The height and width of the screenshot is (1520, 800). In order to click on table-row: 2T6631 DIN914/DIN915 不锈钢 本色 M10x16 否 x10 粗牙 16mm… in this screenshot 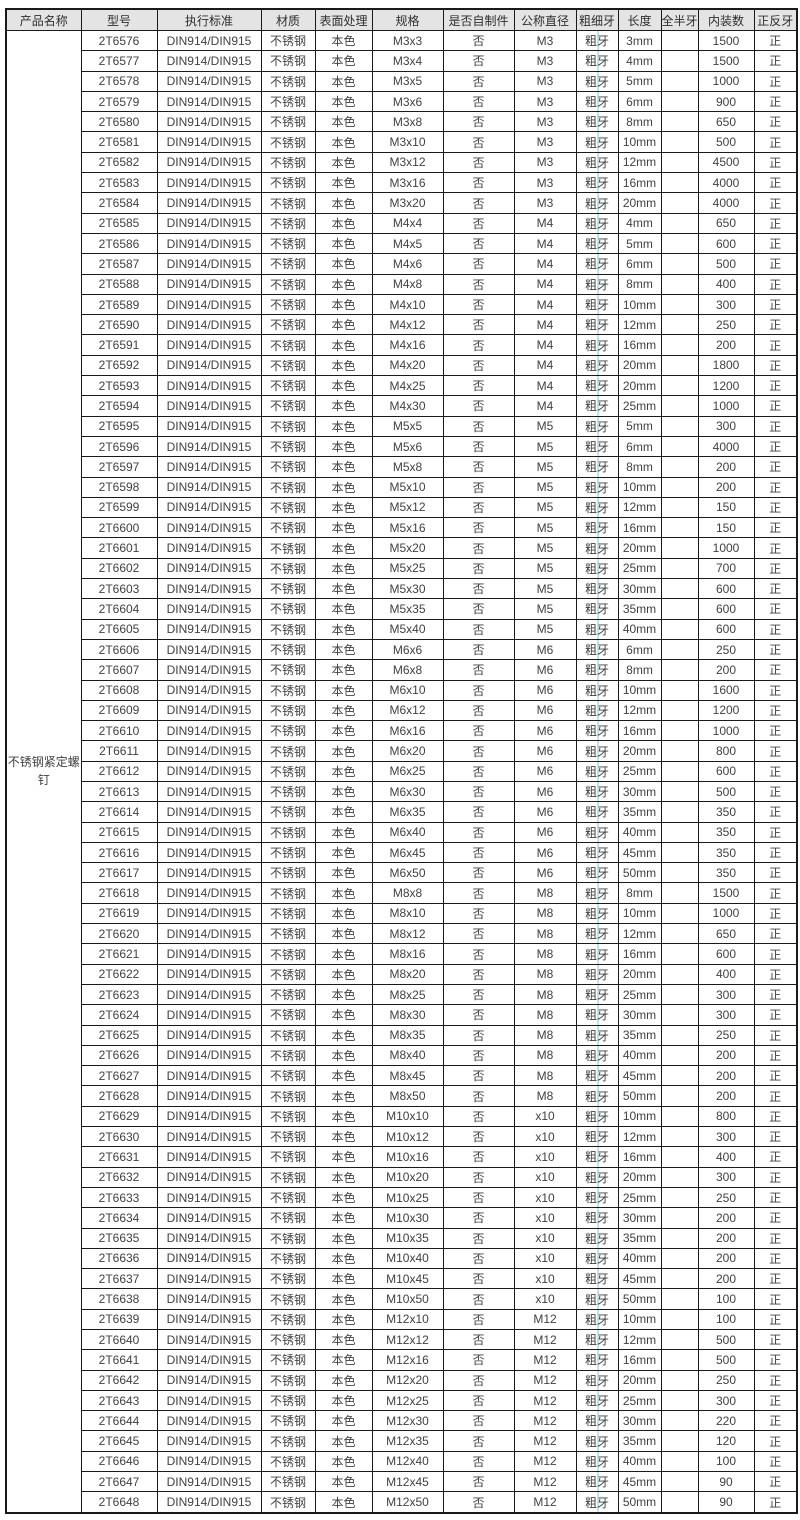, I will do `click(402, 1157)`.